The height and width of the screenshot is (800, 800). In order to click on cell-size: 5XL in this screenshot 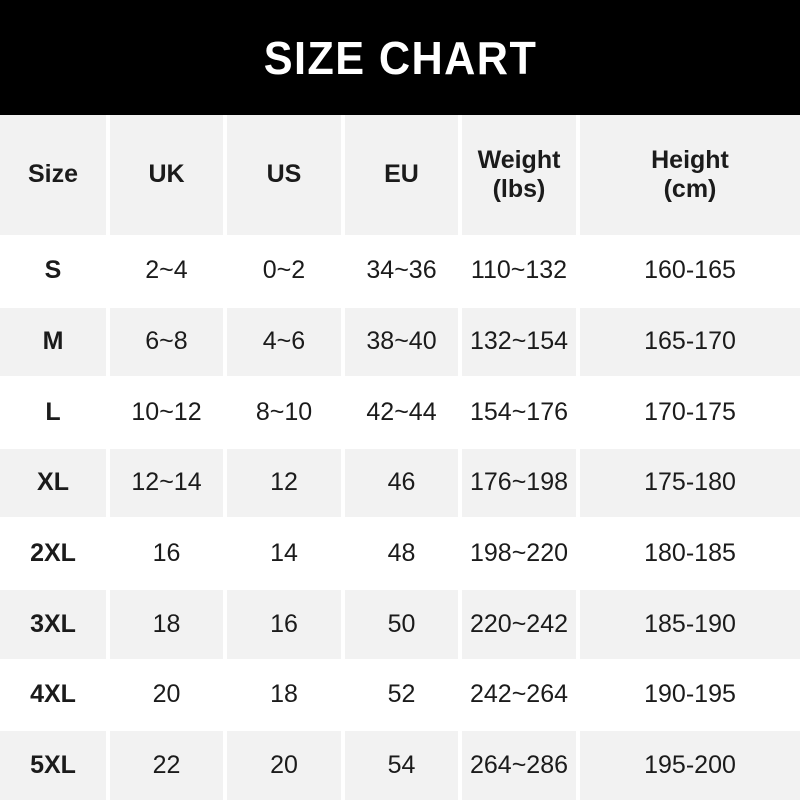, I will do `click(55, 764)`.